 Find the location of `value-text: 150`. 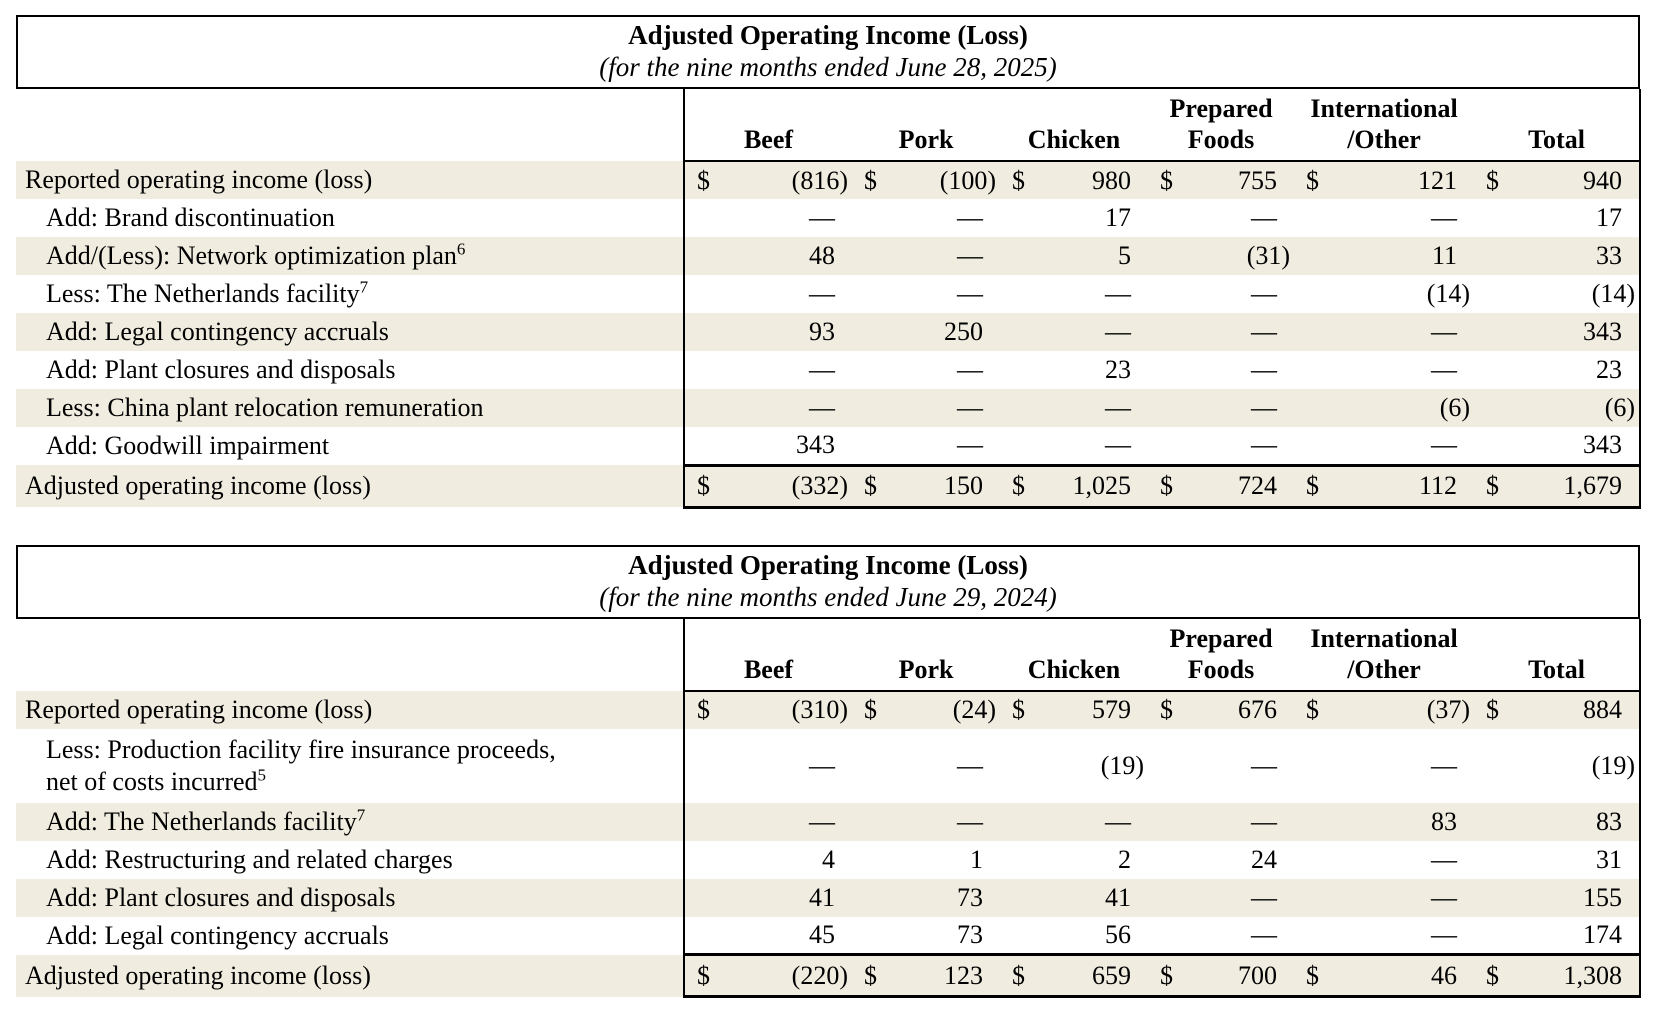

value-text: 150 is located at coordinates (964, 485).